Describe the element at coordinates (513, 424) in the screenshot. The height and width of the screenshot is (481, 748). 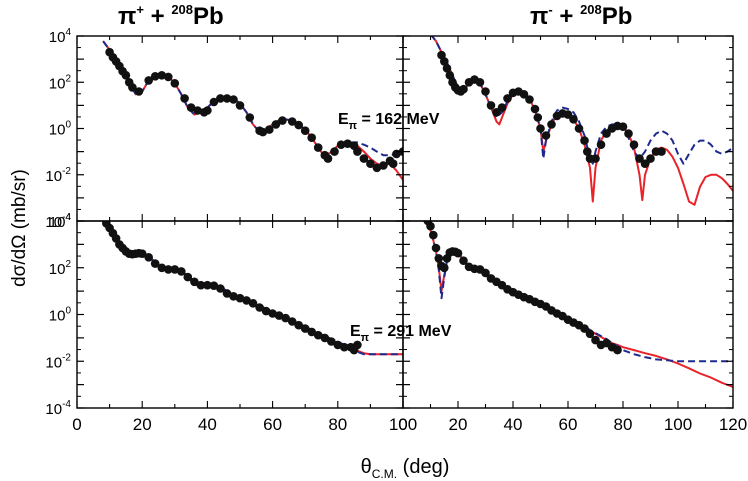
I see `x-tick-label: 40` at that location.